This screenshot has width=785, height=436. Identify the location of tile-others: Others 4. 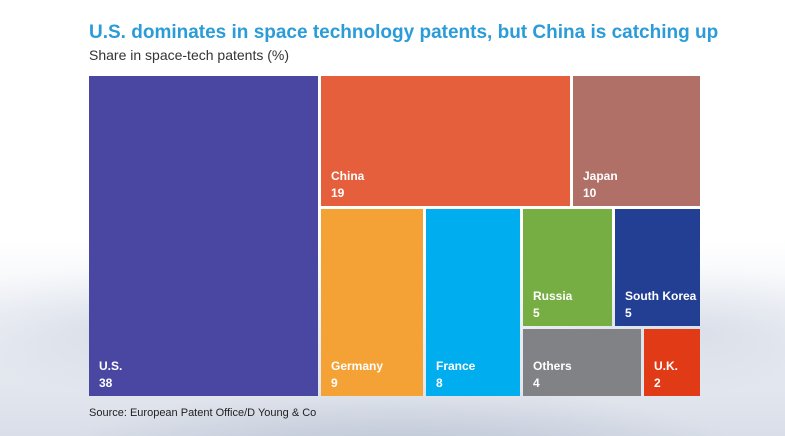
(582, 362).